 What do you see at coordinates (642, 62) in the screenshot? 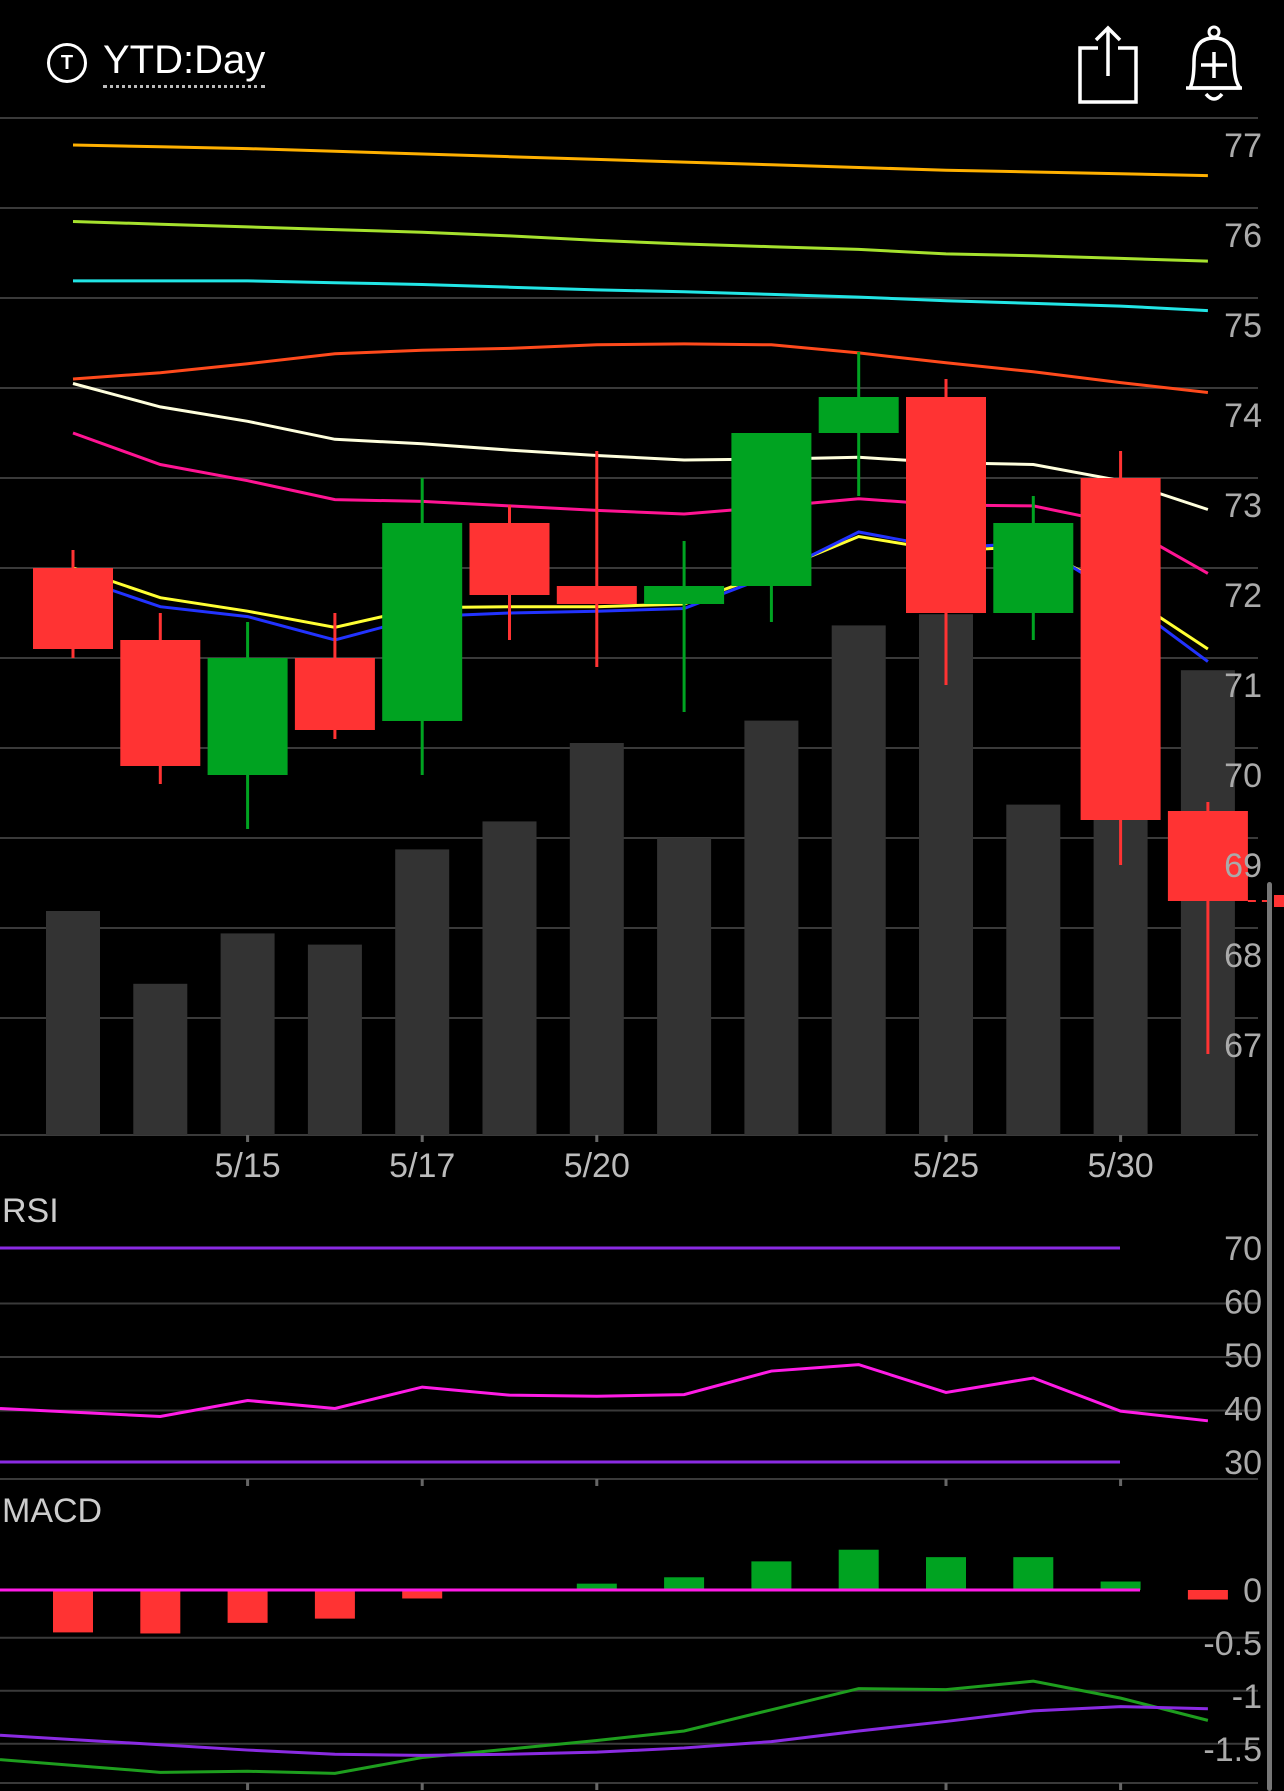
I see `chart-header: T YTD:Day` at bounding box center [642, 62].